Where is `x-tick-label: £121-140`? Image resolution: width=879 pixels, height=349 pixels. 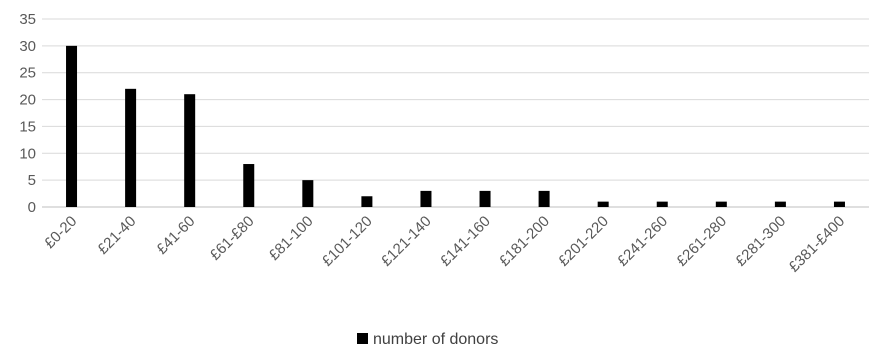 x-tick-label: £121-140 is located at coordinates (406, 241).